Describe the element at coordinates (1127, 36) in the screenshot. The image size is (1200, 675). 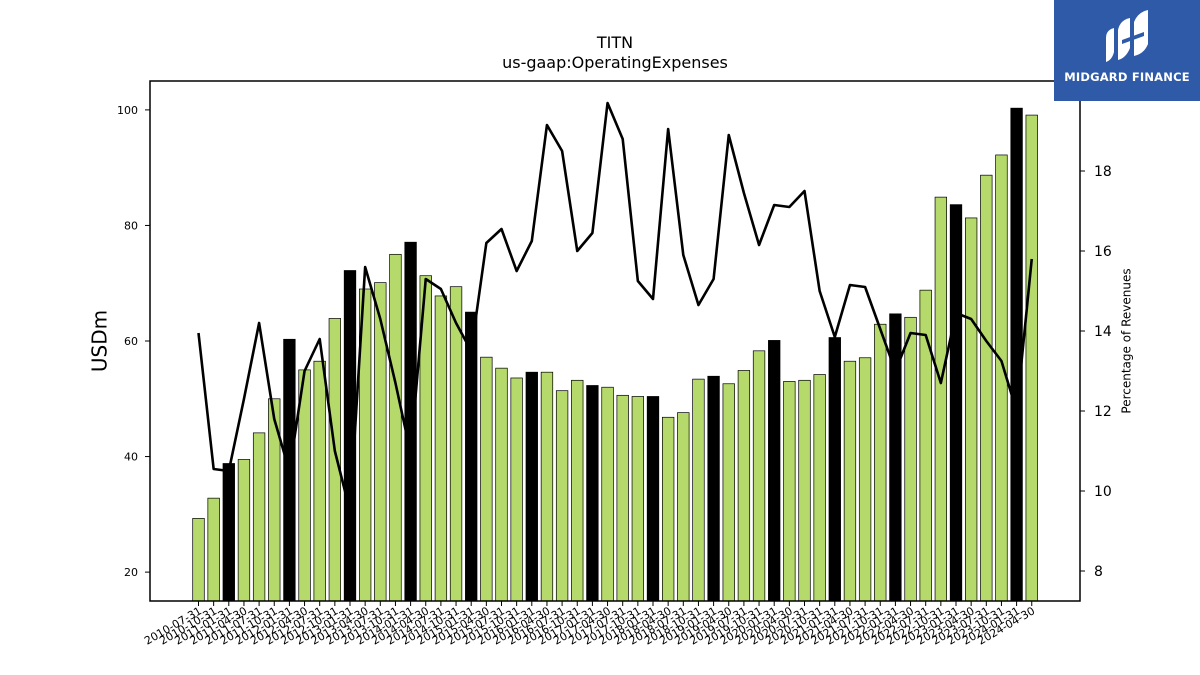
I see `midgard-logo-icon` at that location.